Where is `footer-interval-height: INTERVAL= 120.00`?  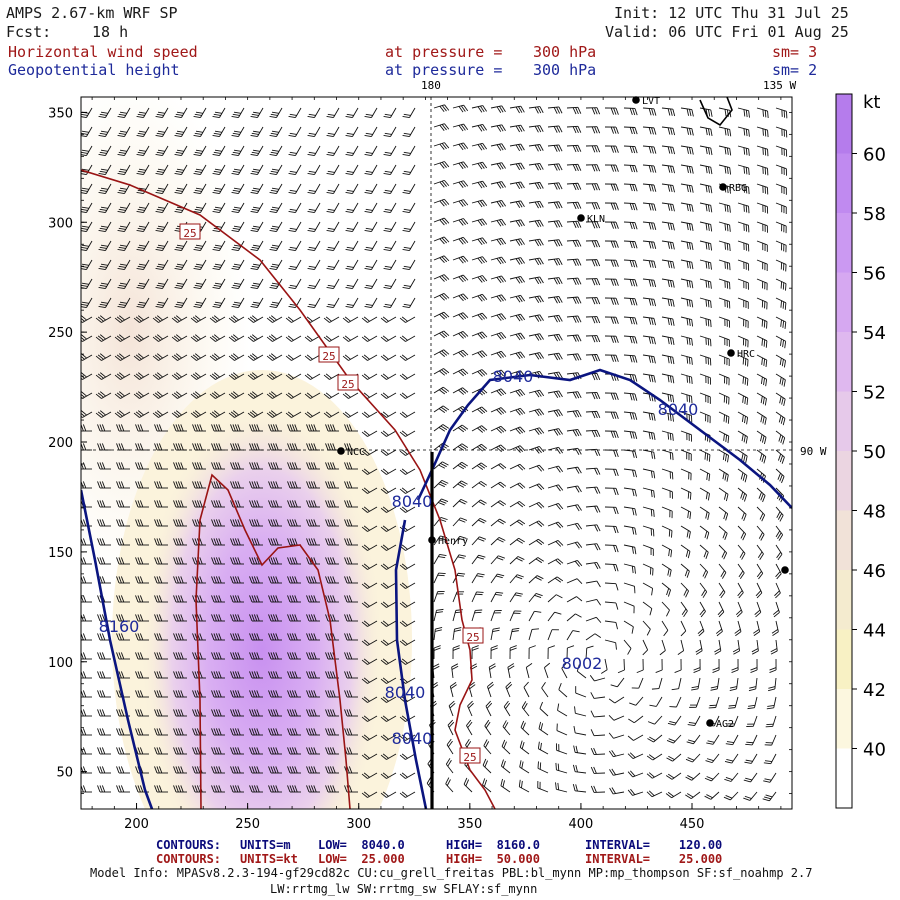 footer-interval-height: INTERVAL= 120.00 is located at coordinates (654, 845).